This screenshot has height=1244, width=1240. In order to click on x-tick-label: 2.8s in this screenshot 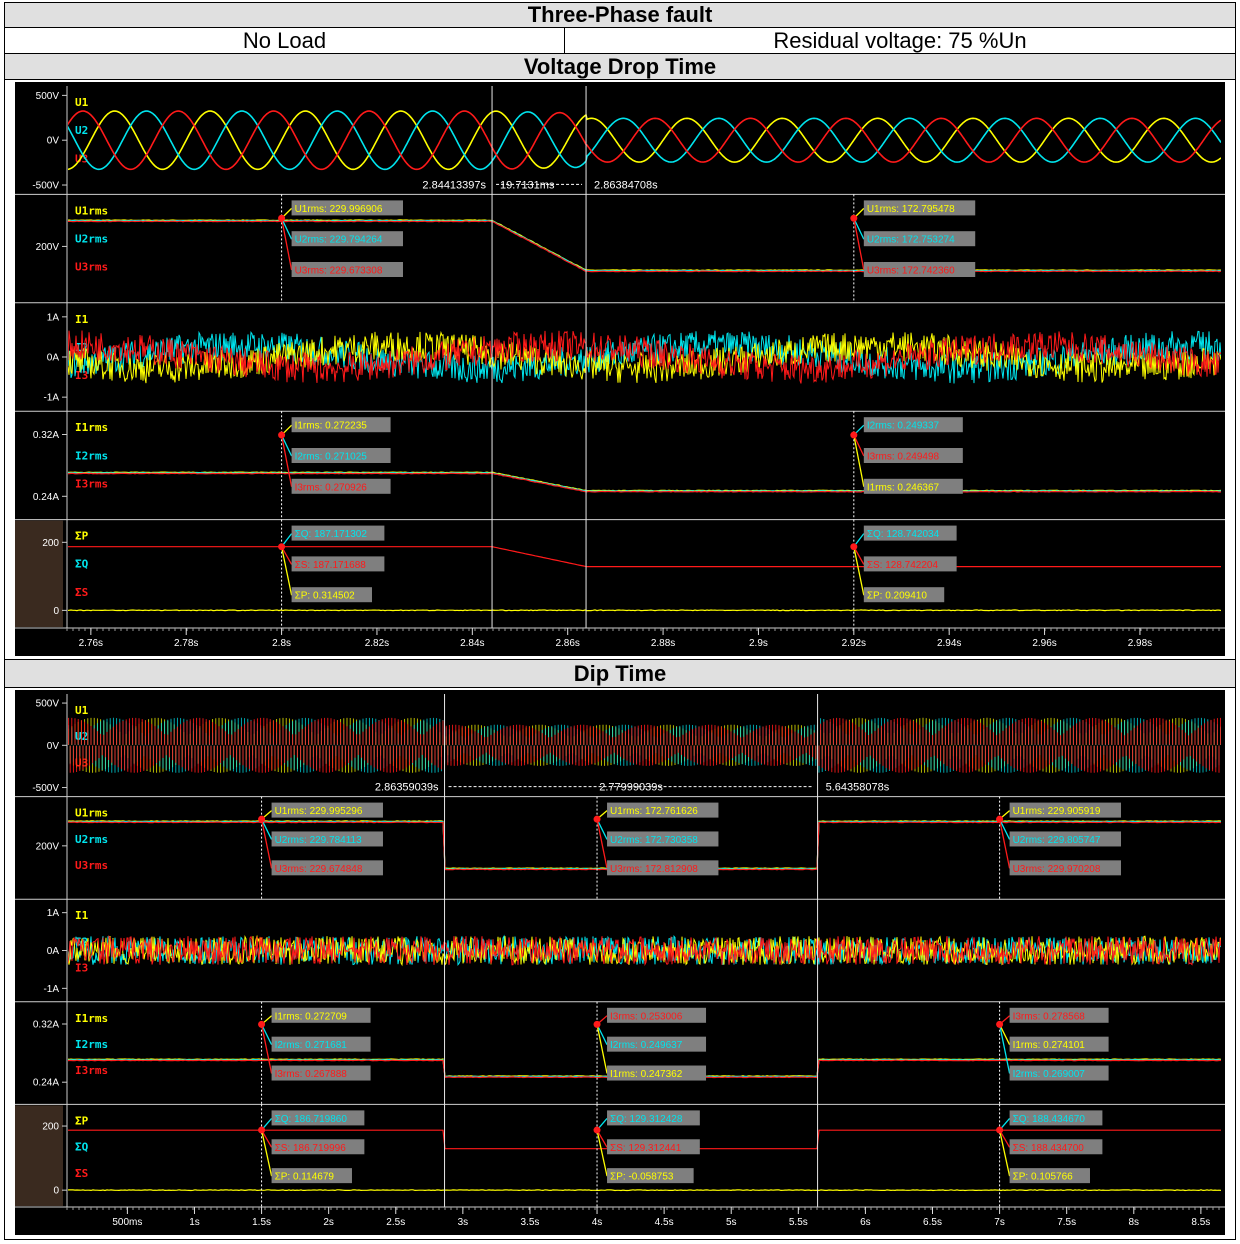, I will do `click(281, 643)`.